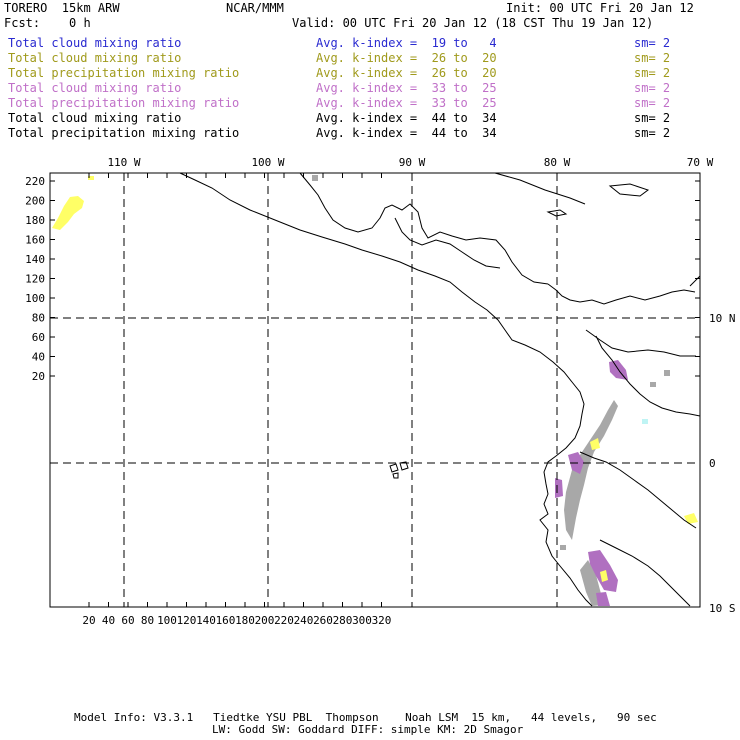  I want to click on gray-cloud-band, so click(591, 470).